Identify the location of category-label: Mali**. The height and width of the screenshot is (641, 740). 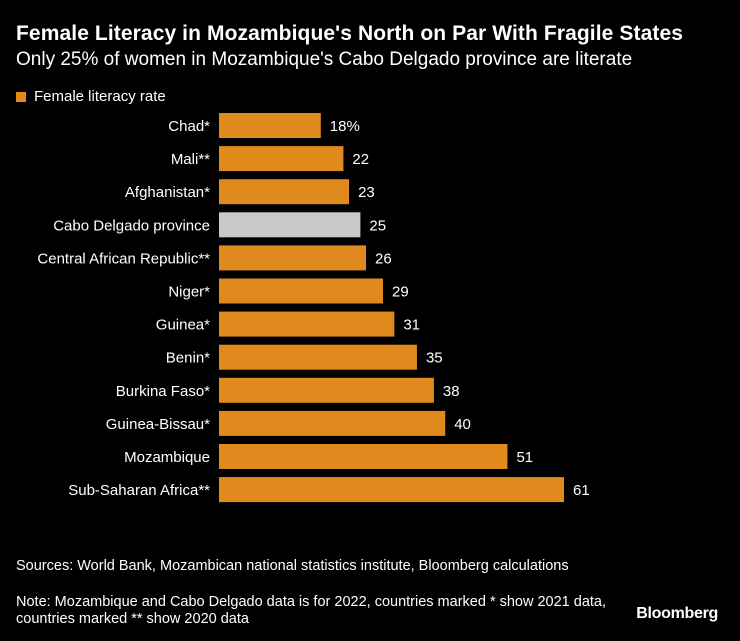
(190, 159).